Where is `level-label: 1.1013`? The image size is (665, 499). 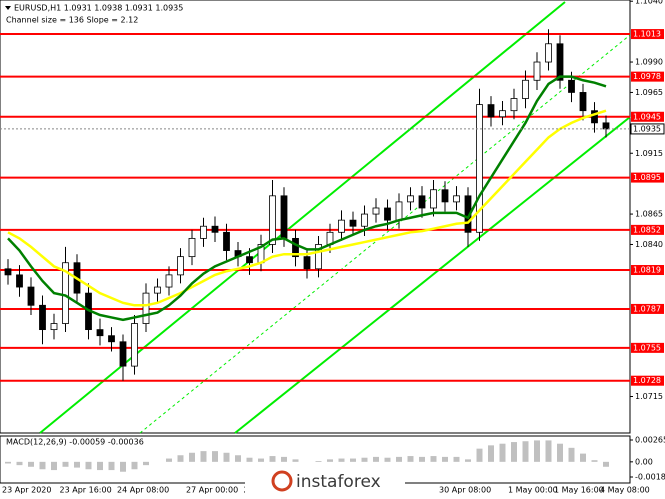 level-label: 1.1013 is located at coordinates (647, 34).